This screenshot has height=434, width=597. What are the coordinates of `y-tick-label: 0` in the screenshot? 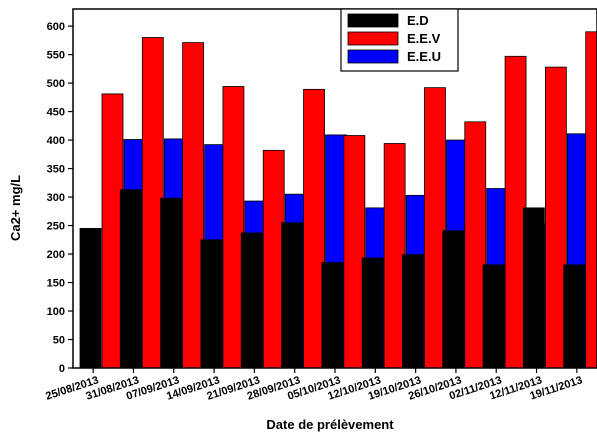 It's located at (62, 369).